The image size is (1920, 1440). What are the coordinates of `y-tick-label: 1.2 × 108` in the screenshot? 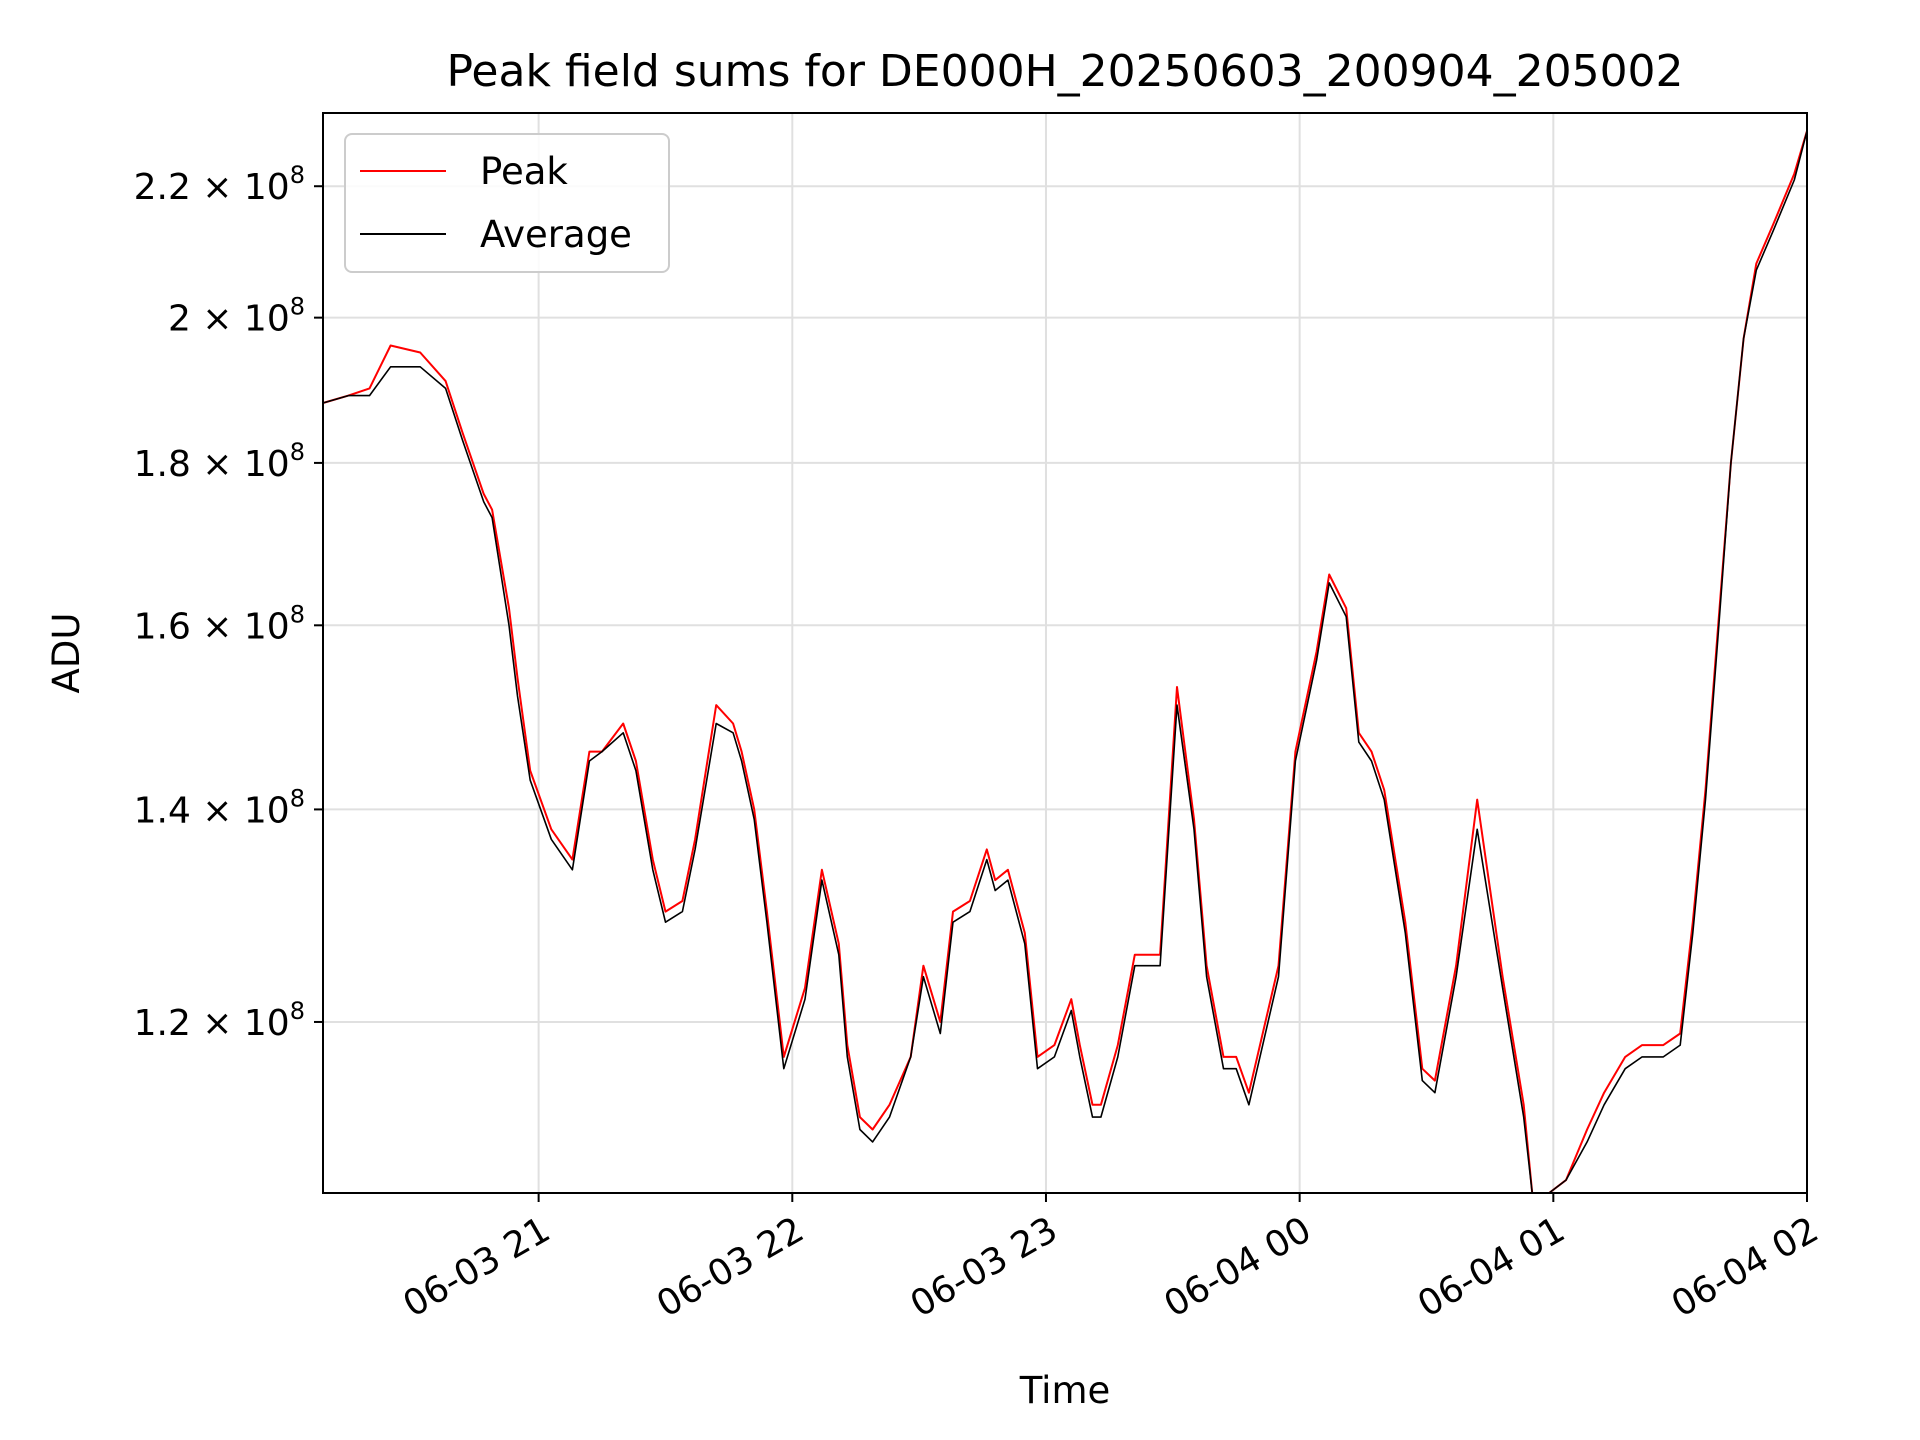 It's located at (219, 1020).